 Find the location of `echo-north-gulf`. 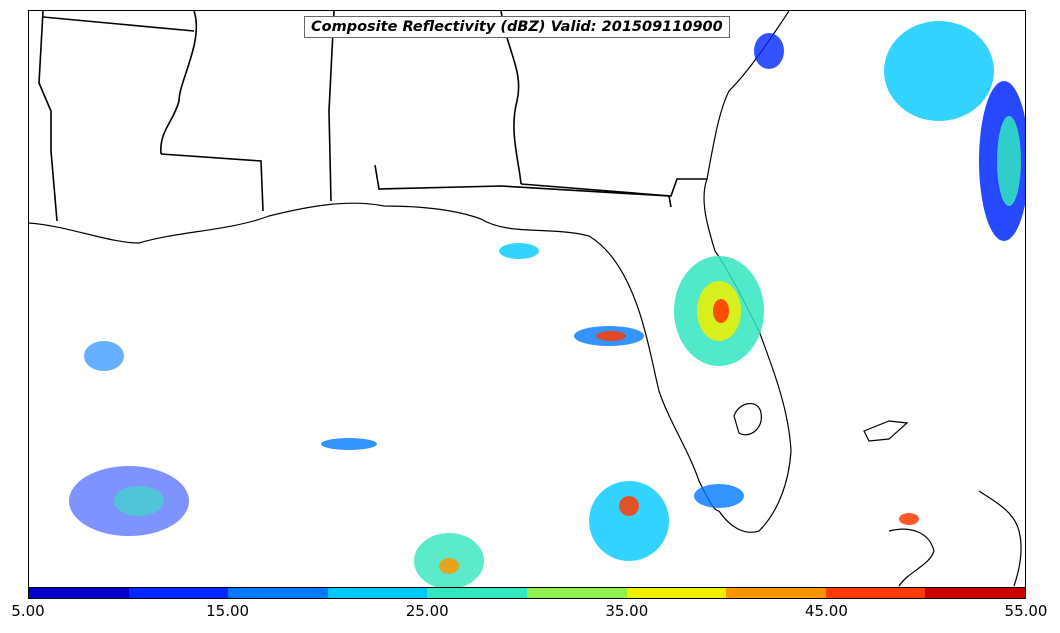

echo-north-gulf is located at coordinates (519, 251).